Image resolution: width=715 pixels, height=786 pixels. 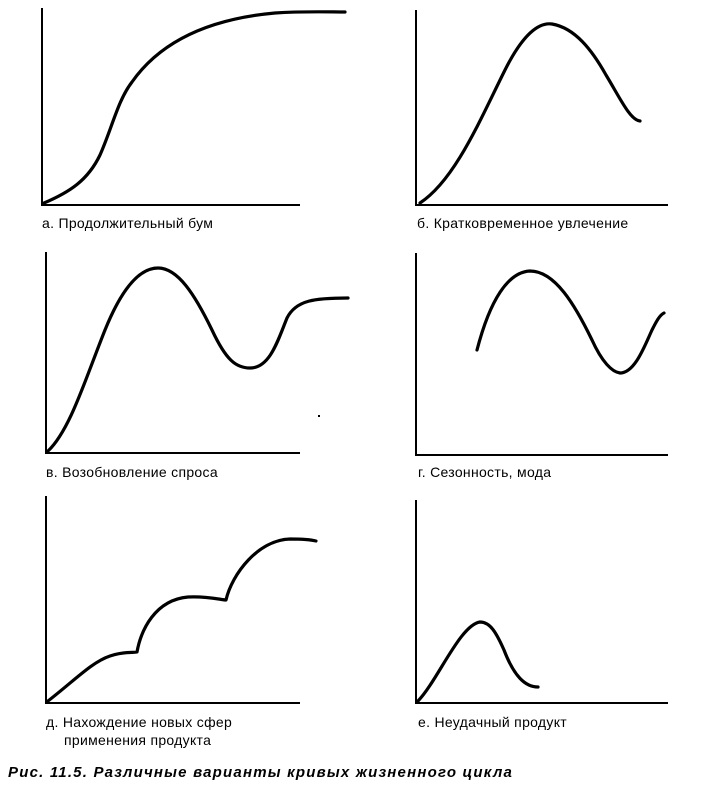 I want to click on panel-a-axes, so click(x=170, y=107).